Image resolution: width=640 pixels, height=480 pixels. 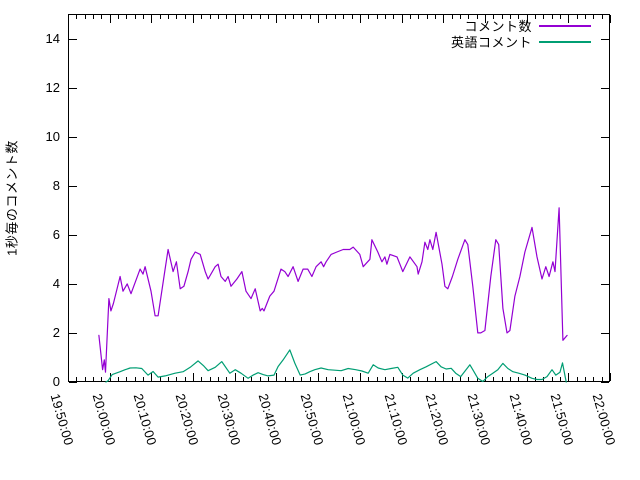 What do you see at coordinates (52, 38) in the screenshot?
I see `y-tick-label: 14` at bounding box center [52, 38].